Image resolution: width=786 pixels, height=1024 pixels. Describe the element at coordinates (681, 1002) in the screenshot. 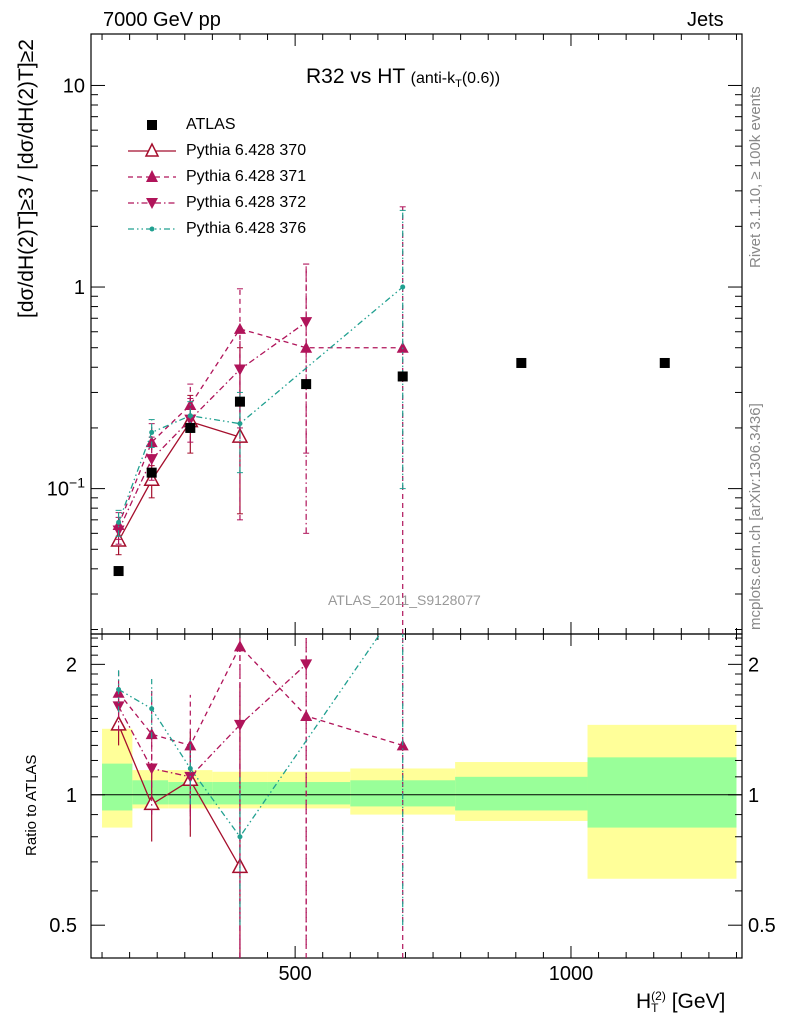

I see `x-axis-title: H (2) T [GeV]` at that location.